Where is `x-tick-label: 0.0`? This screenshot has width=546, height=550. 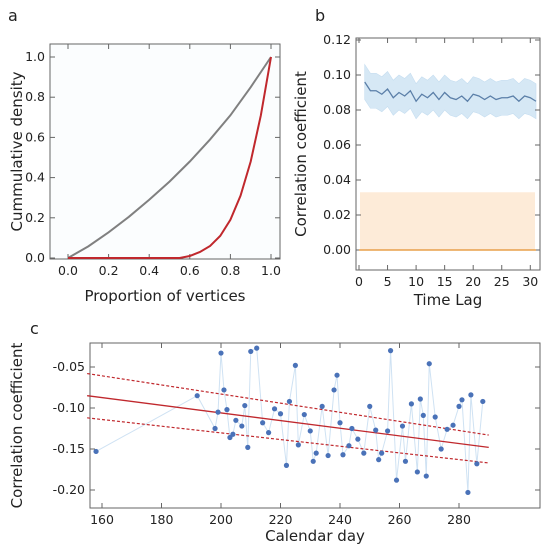 x-tick-label: 0.0 is located at coordinates (68, 270).